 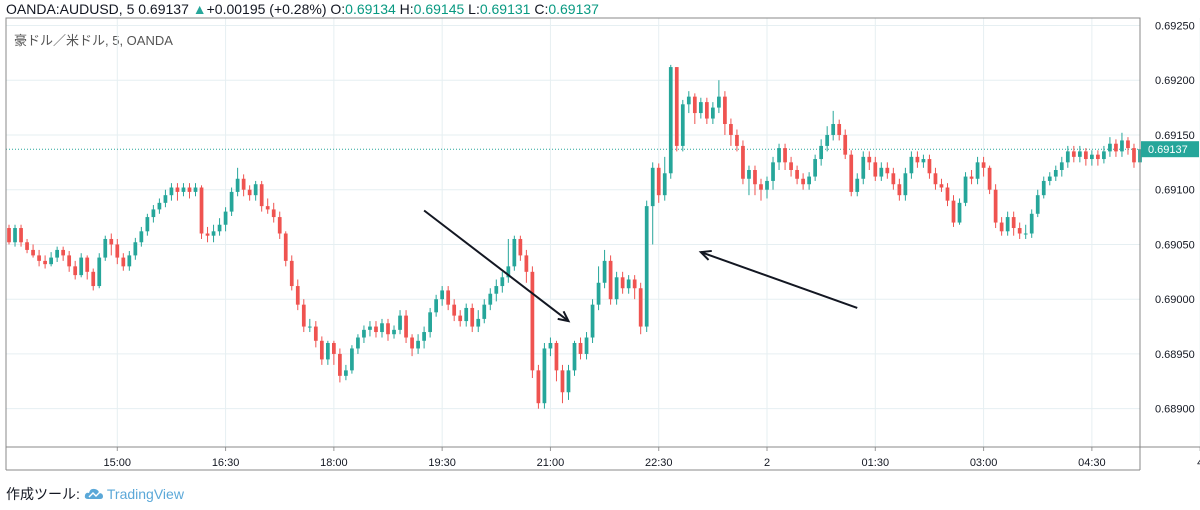 I want to click on close-value: 0.69137, so click(x=573, y=9).